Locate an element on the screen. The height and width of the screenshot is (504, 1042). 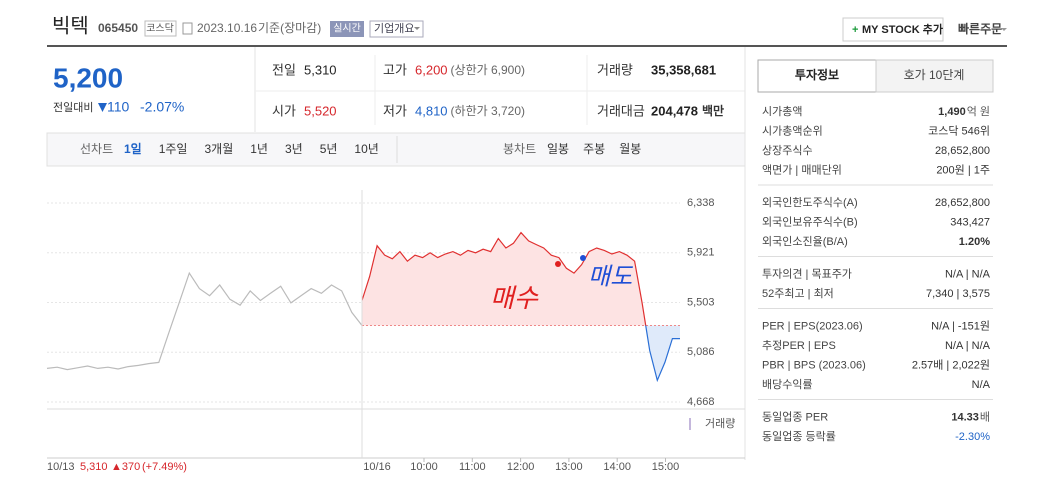
market-box is located at coordinates (160, 28).